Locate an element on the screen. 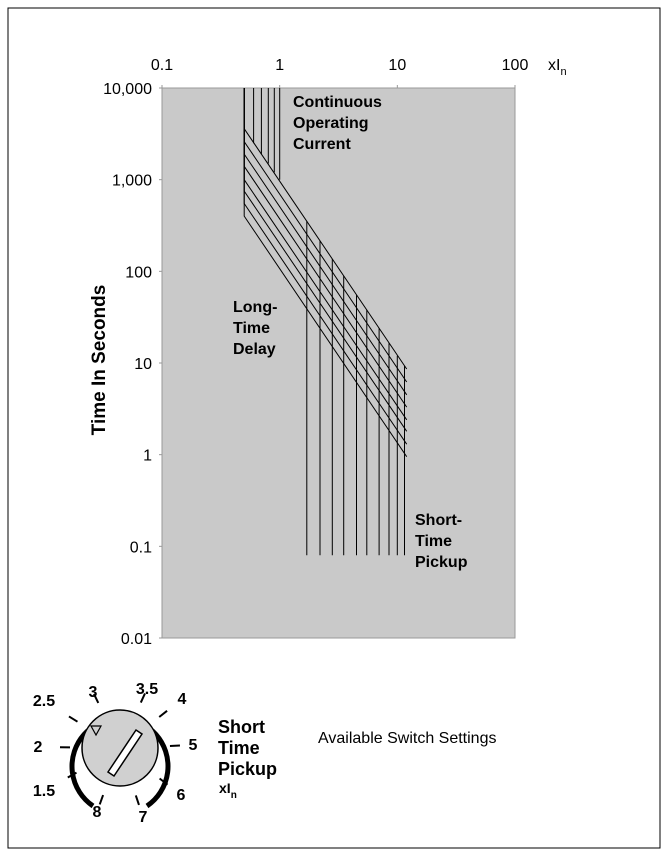 The height and width of the screenshot is (857, 669). annotation: Current is located at coordinates (322, 144).